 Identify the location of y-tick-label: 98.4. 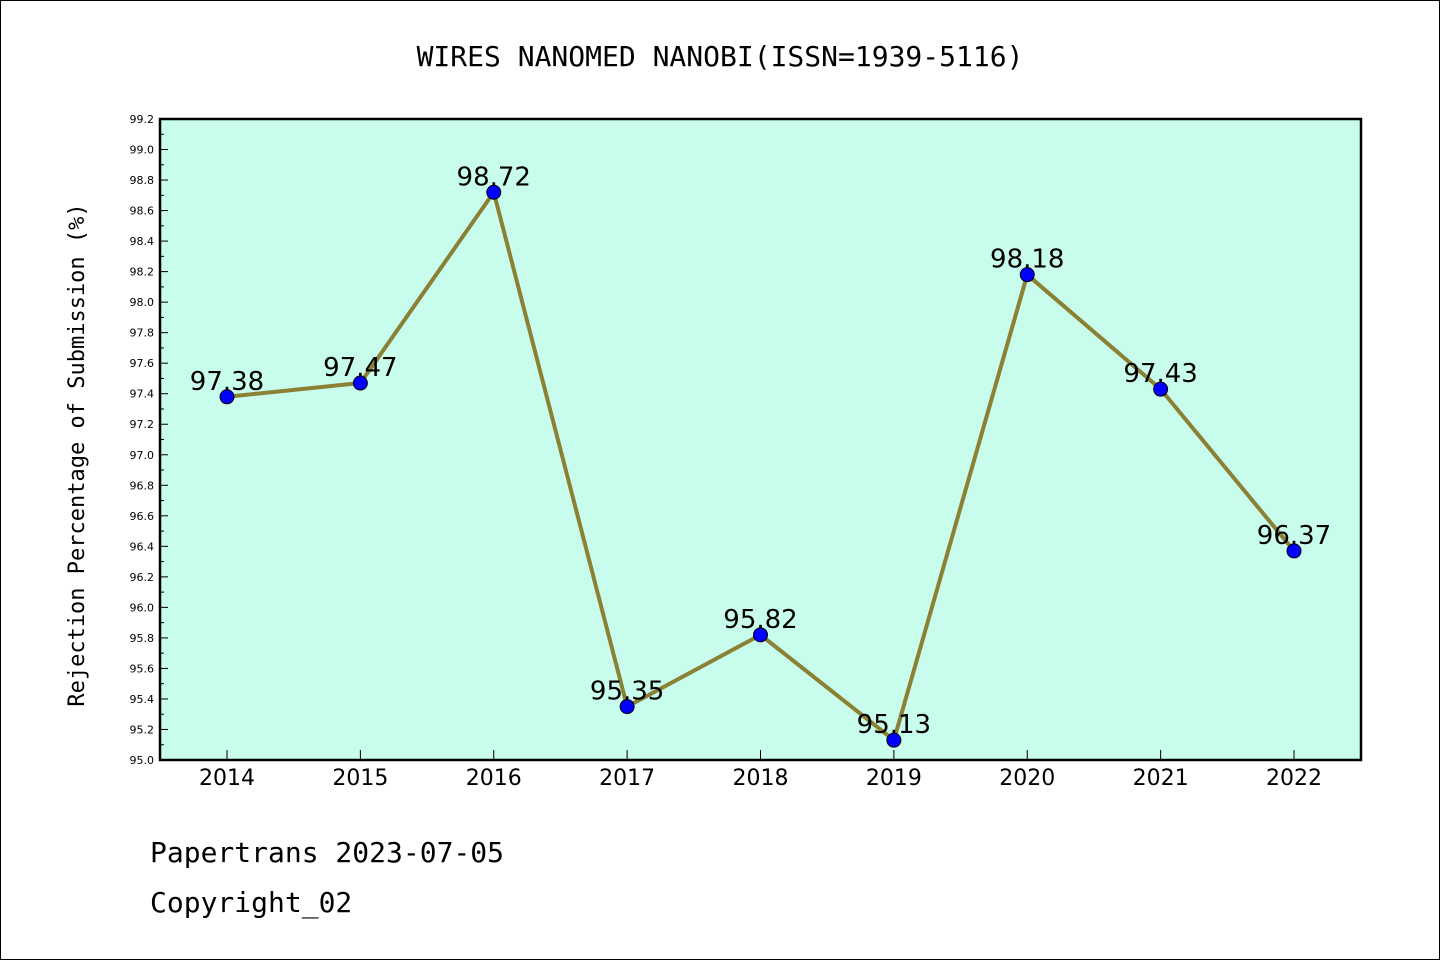
(142, 241).